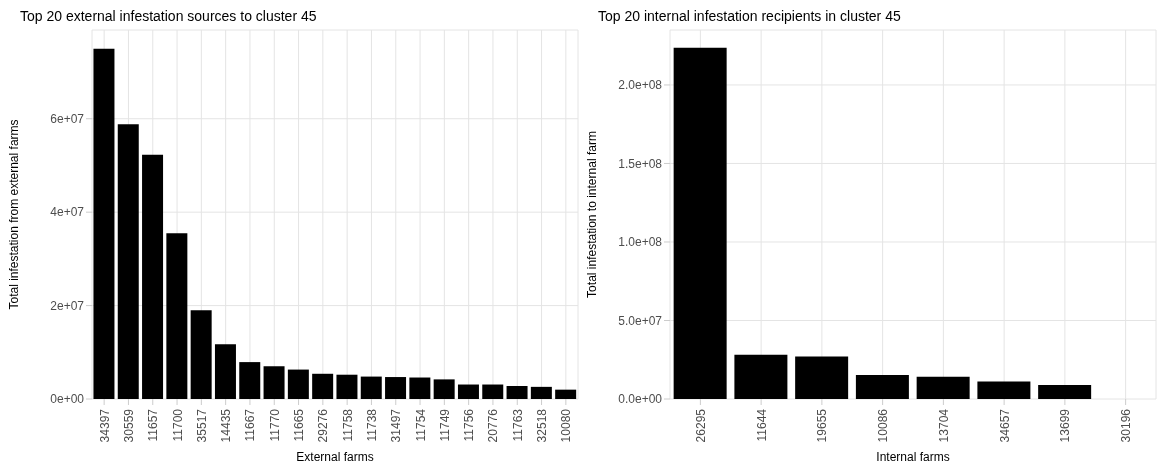  What do you see at coordinates (274, 425) in the screenshot?
I see `x-tick-label: 11770` at bounding box center [274, 425].